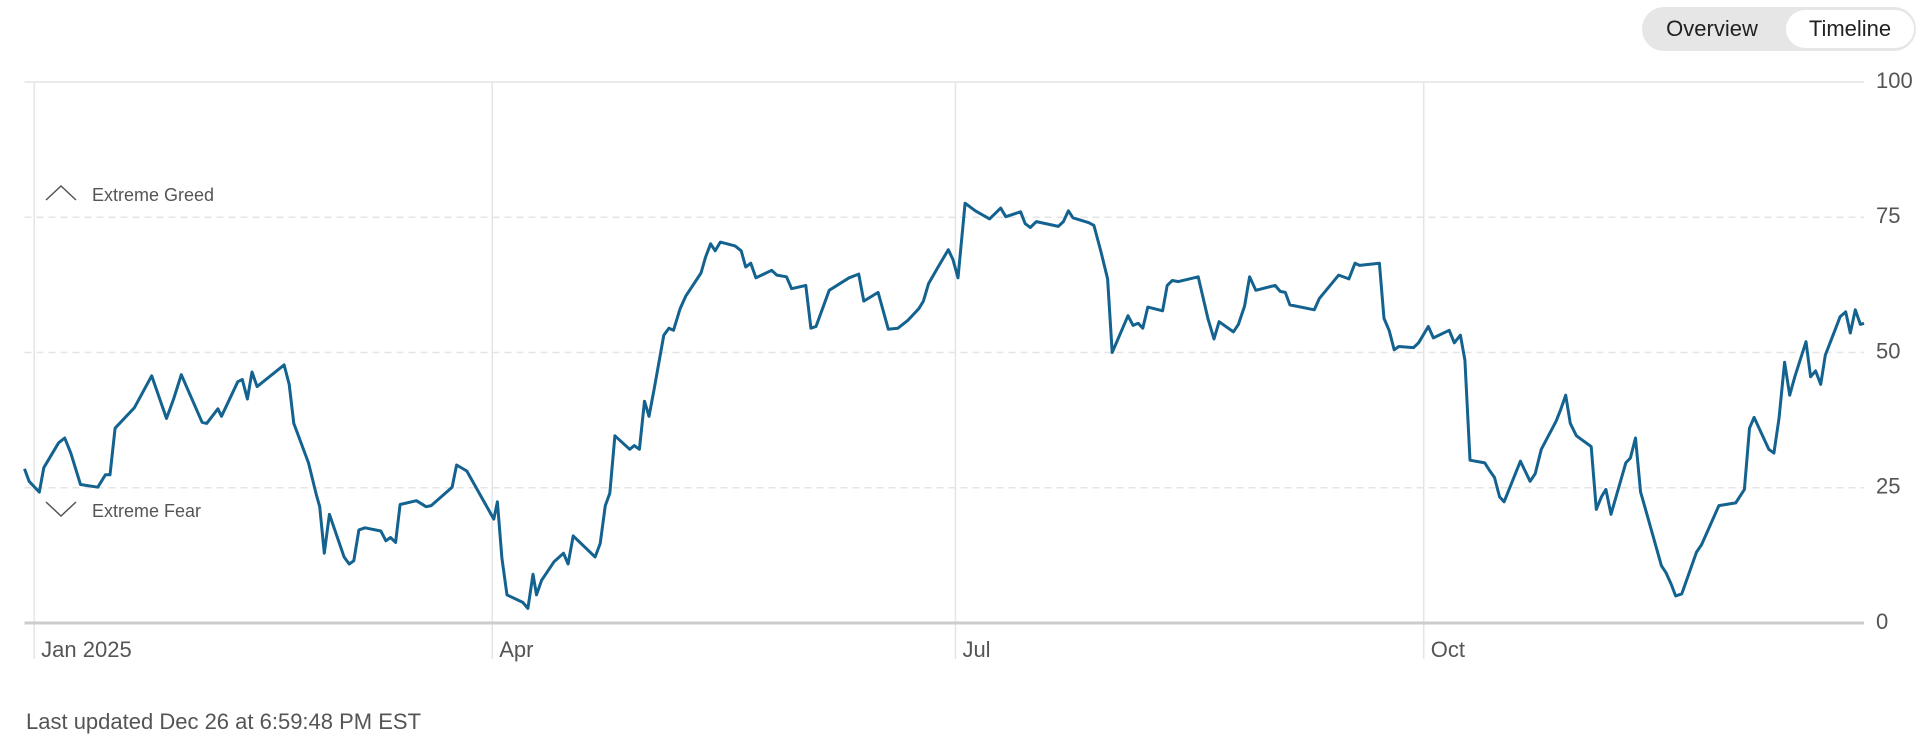  I want to click on y-tick-label: 75, so click(1888, 215).